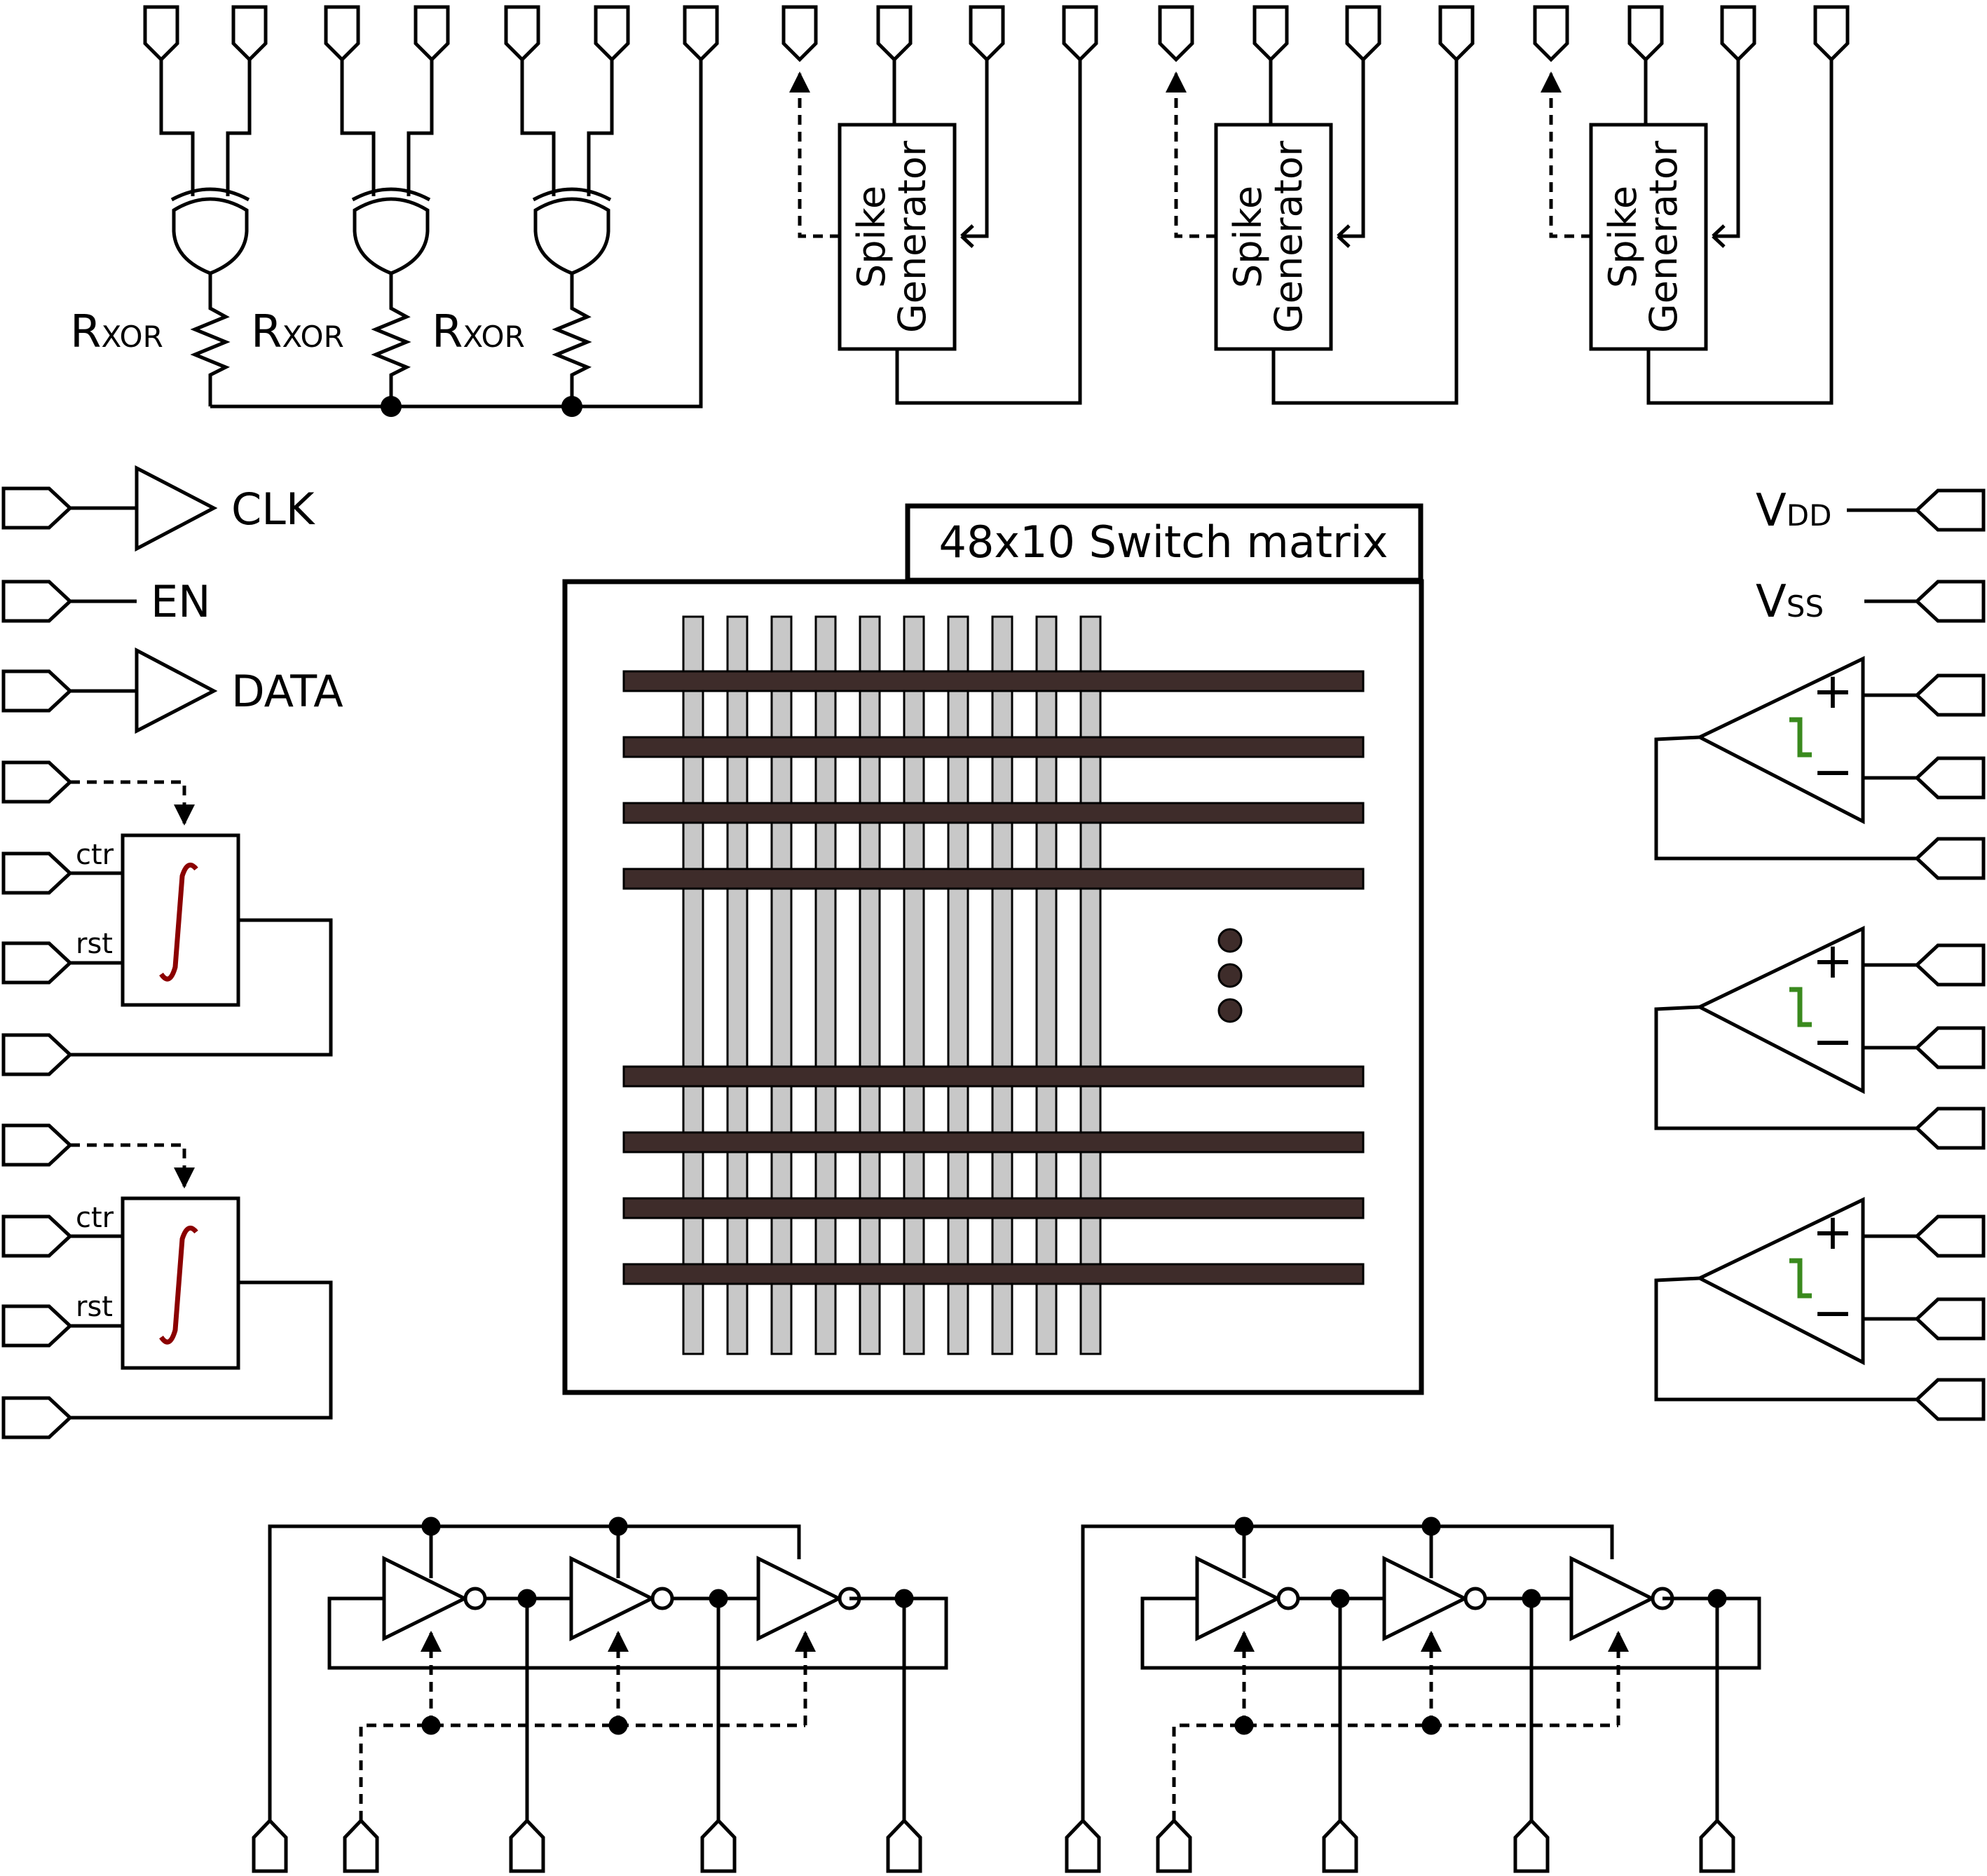 The width and height of the screenshot is (1987, 1876). I want to click on left-input-section, so click(109, 599).